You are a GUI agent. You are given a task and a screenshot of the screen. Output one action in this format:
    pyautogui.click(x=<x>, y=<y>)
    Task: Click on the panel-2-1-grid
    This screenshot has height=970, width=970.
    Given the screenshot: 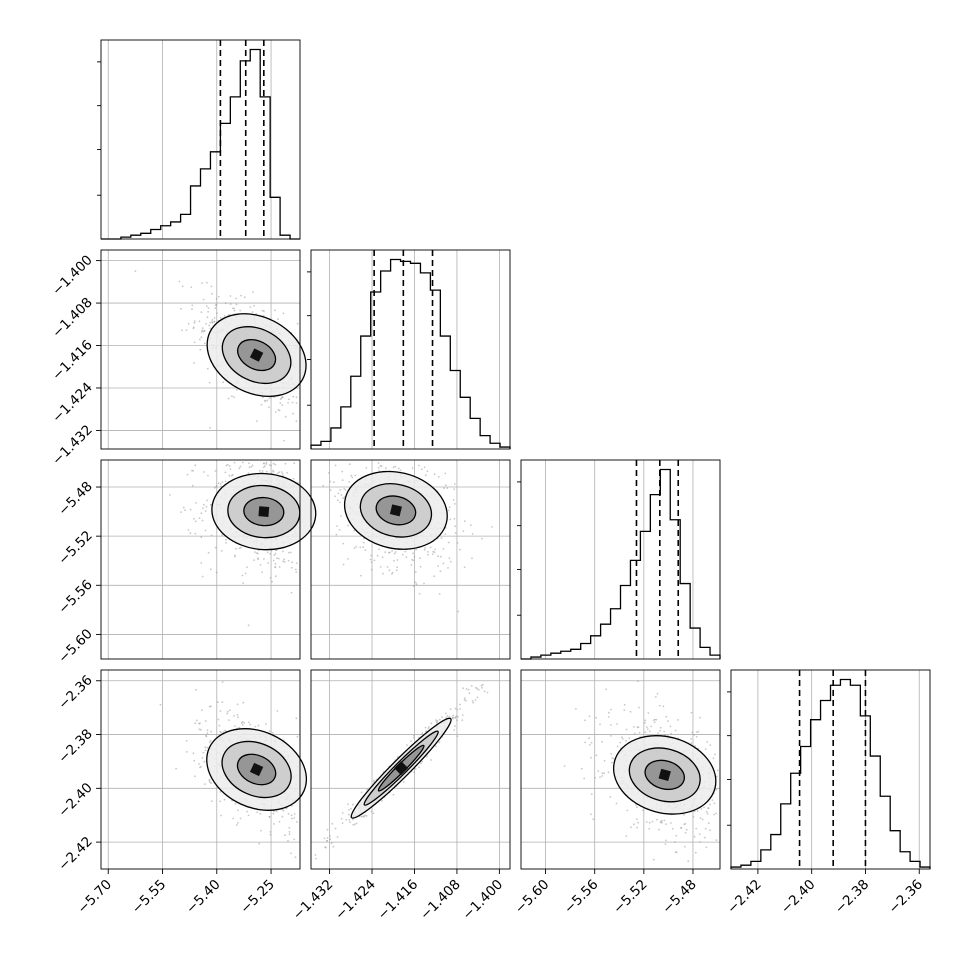 What is the action you would take?
    pyautogui.click(x=410, y=559)
    